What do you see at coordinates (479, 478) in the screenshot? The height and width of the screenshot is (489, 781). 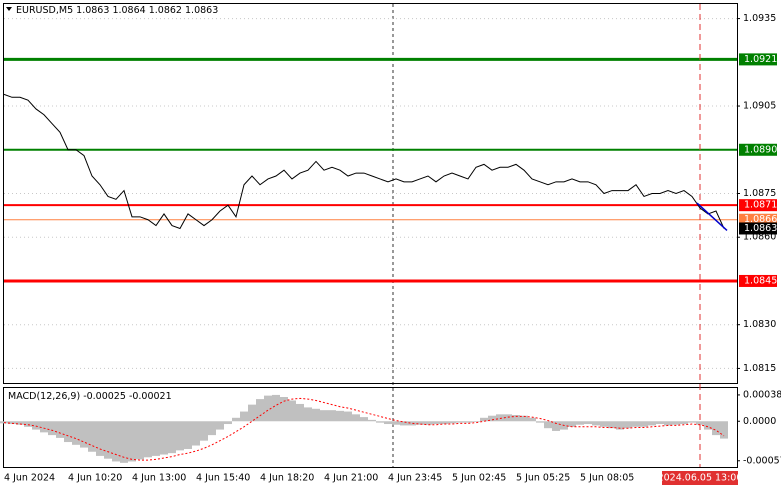 I see `x-tick-label: 5 Jun 02:45` at bounding box center [479, 478].